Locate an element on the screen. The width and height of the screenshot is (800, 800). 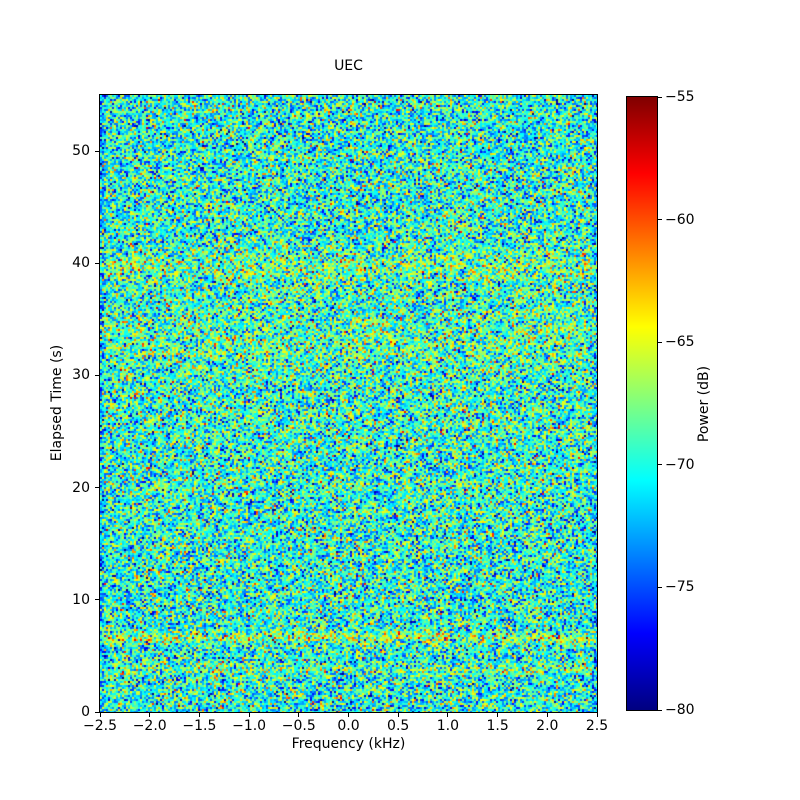
colorbar-tick-label: −60 is located at coordinates (680, 219).